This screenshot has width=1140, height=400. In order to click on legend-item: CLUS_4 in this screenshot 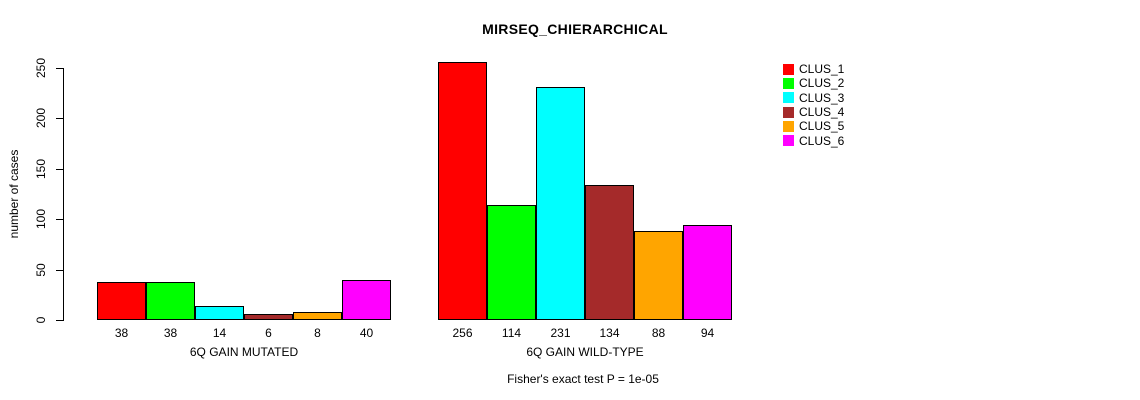, I will do `click(813, 112)`.